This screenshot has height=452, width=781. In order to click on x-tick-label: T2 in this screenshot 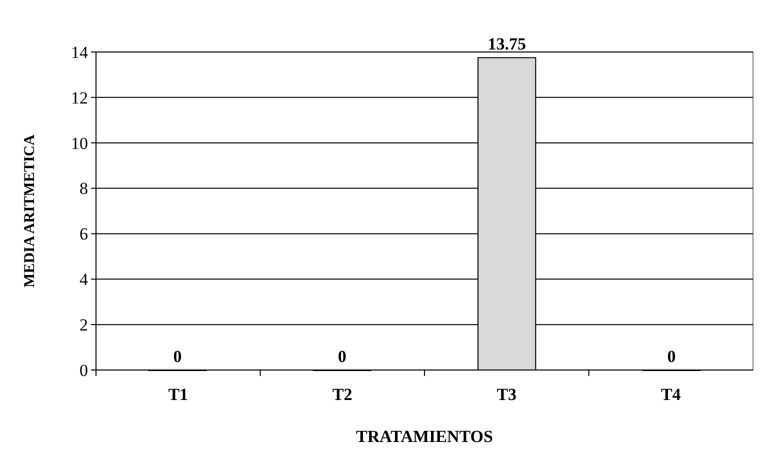, I will do `click(342, 394)`.